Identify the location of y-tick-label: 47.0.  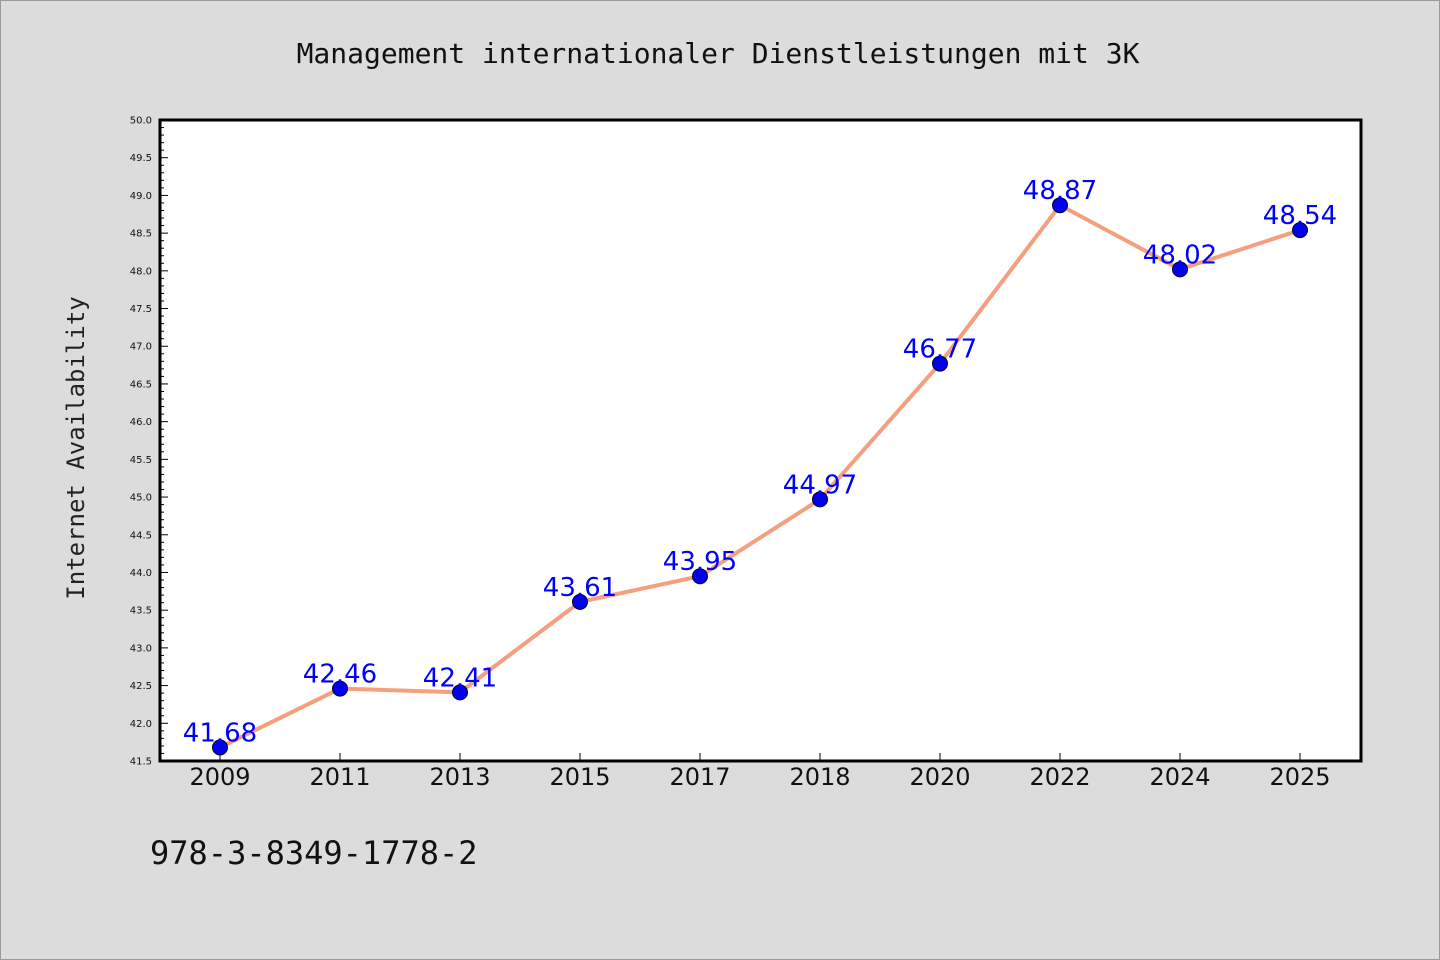
(141, 347).